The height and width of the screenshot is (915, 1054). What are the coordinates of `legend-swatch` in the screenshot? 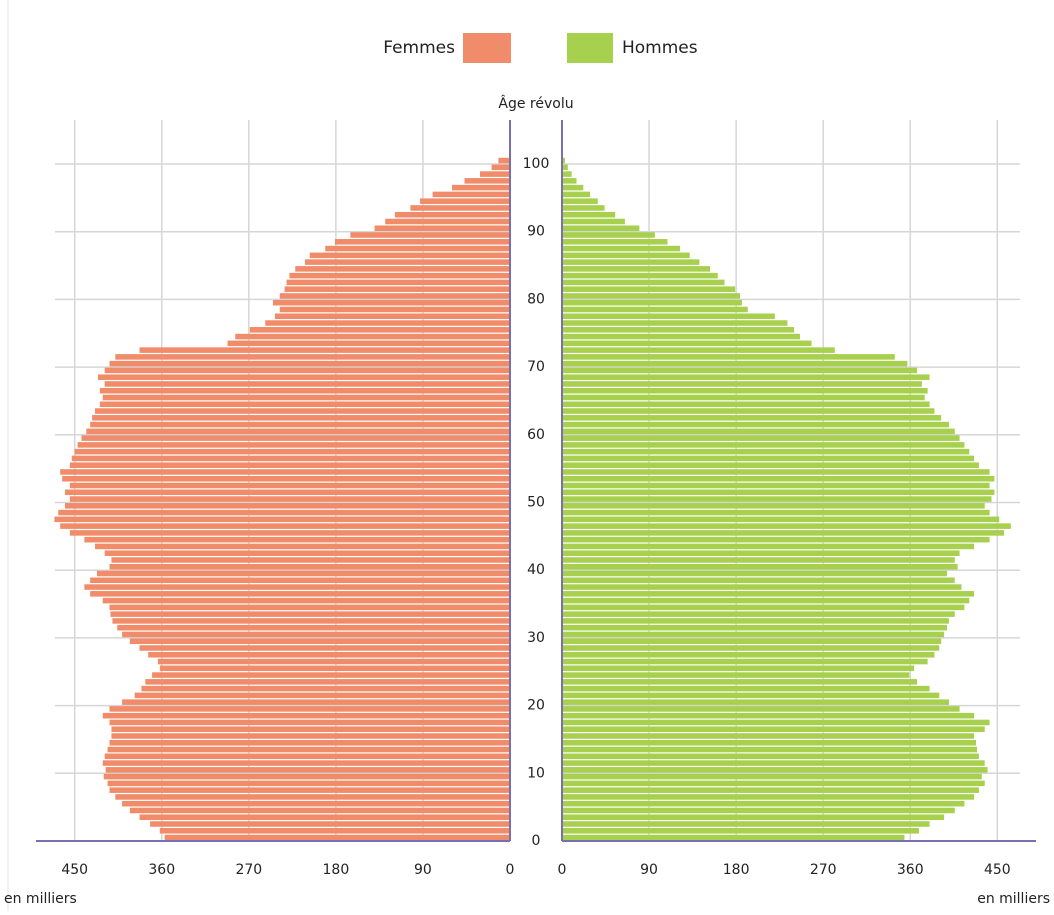 It's located at (487, 48).